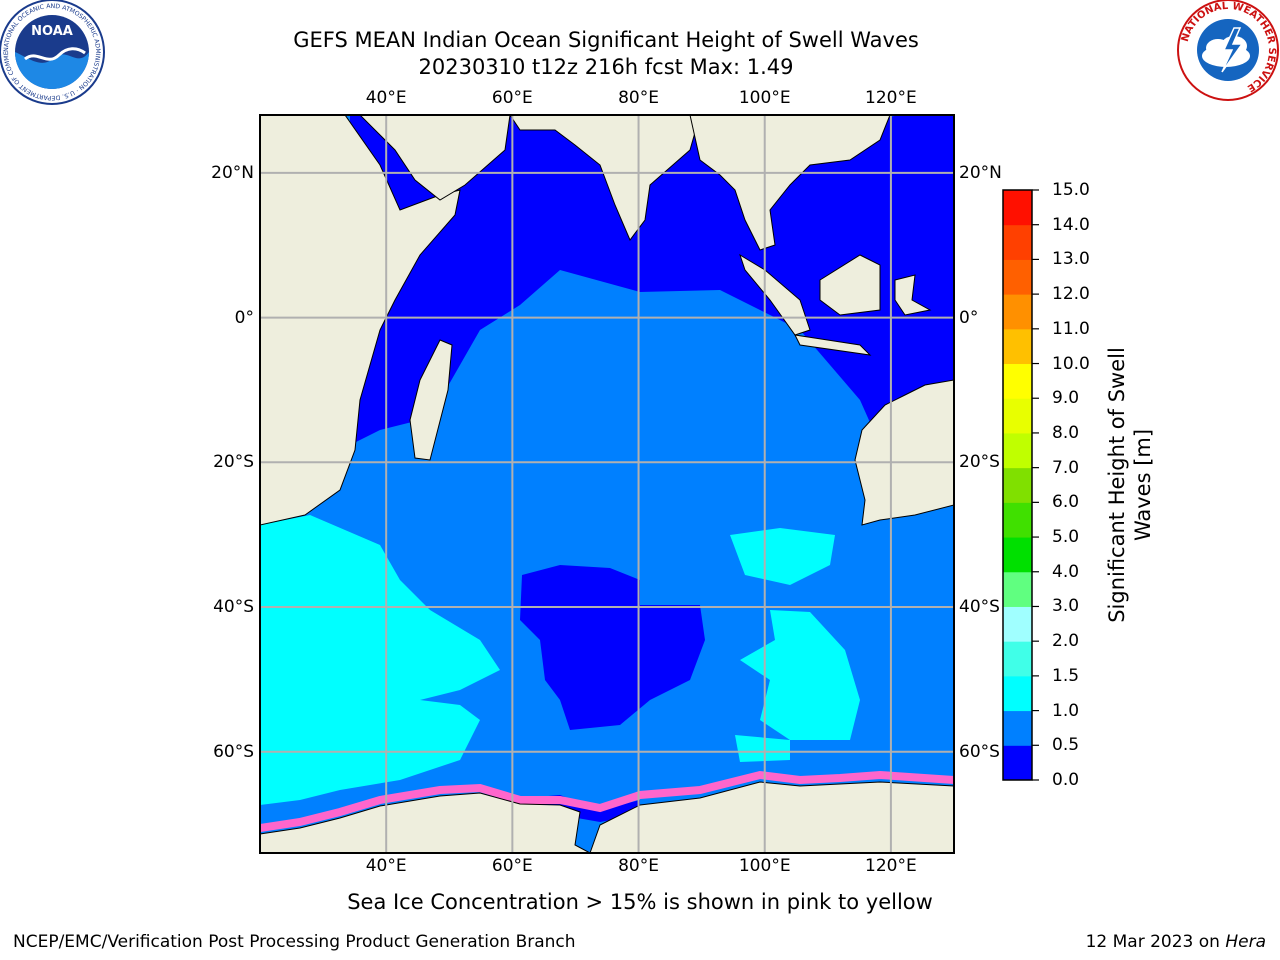  What do you see at coordinates (52, 31) in the screenshot?
I see `svg-text: NOAA` at bounding box center [52, 31].